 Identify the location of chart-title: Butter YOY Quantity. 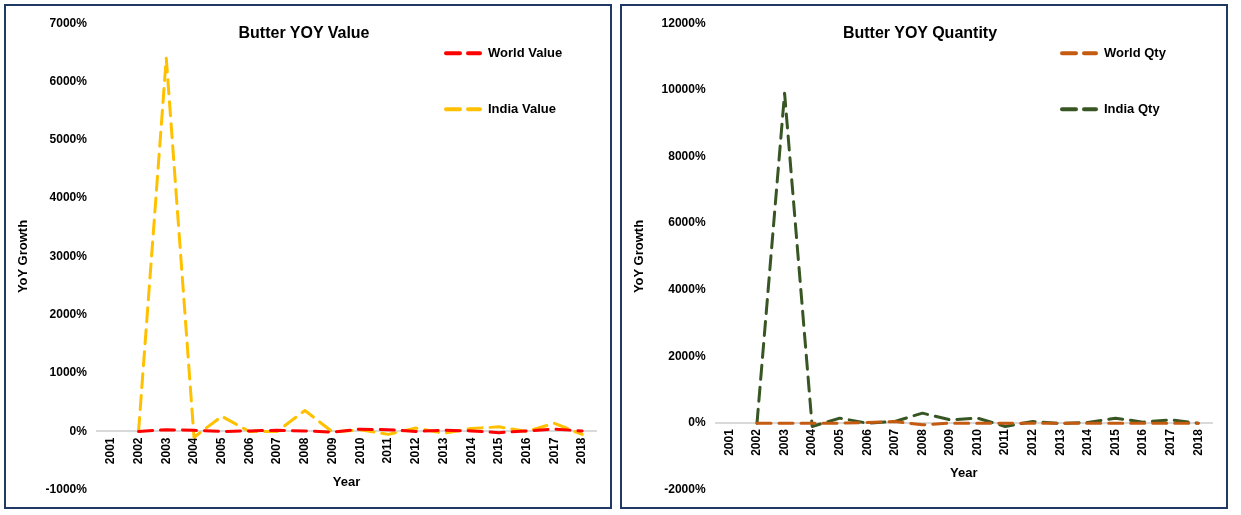
(920, 33).